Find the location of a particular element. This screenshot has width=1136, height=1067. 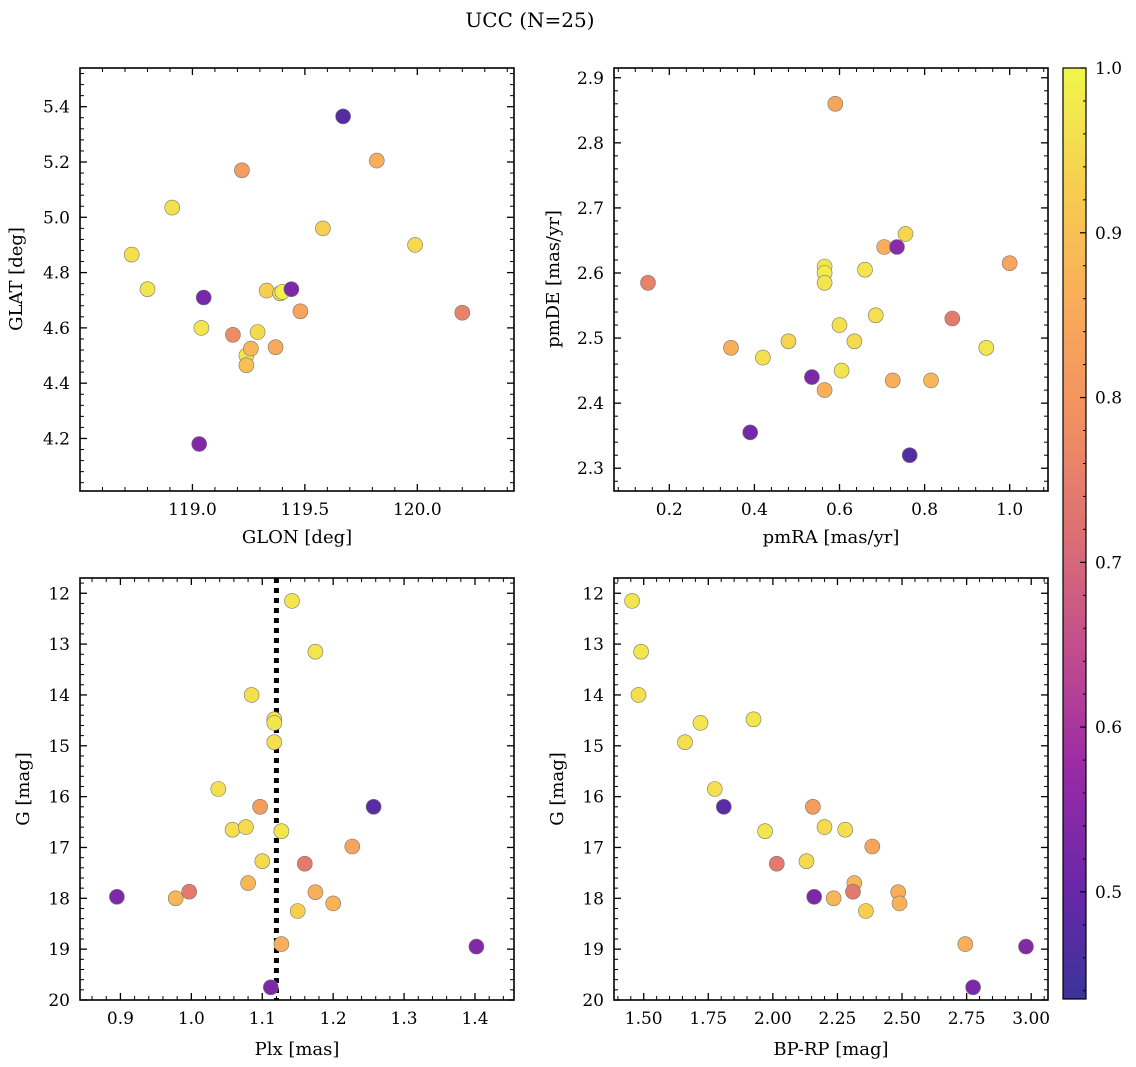

x-tick-label: 0.4 is located at coordinates (754, 510).